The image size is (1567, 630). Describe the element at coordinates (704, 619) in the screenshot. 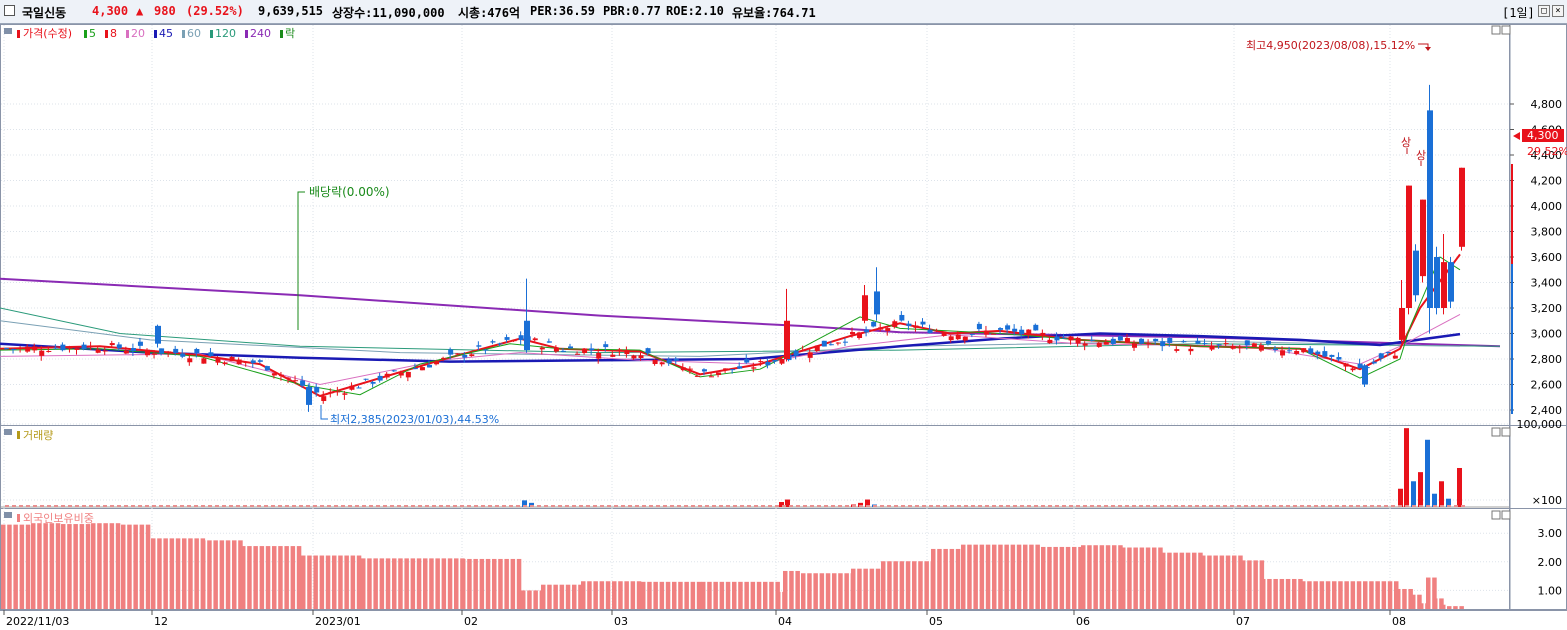

I see `x-axis-labels: 2022/11/03 12 2023/01 02 03 04 05 06 07 08` at that location.